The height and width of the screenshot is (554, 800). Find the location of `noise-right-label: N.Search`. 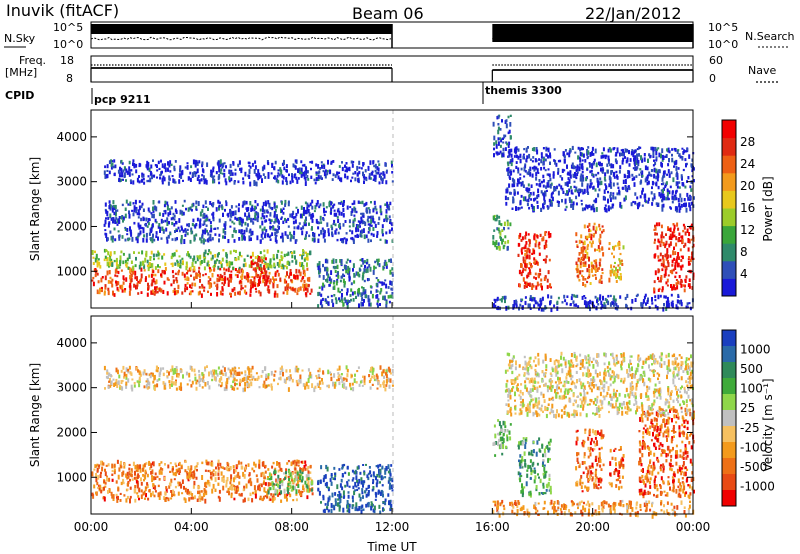

noise-right-label: N.Search is located at coordinates (770, 36).